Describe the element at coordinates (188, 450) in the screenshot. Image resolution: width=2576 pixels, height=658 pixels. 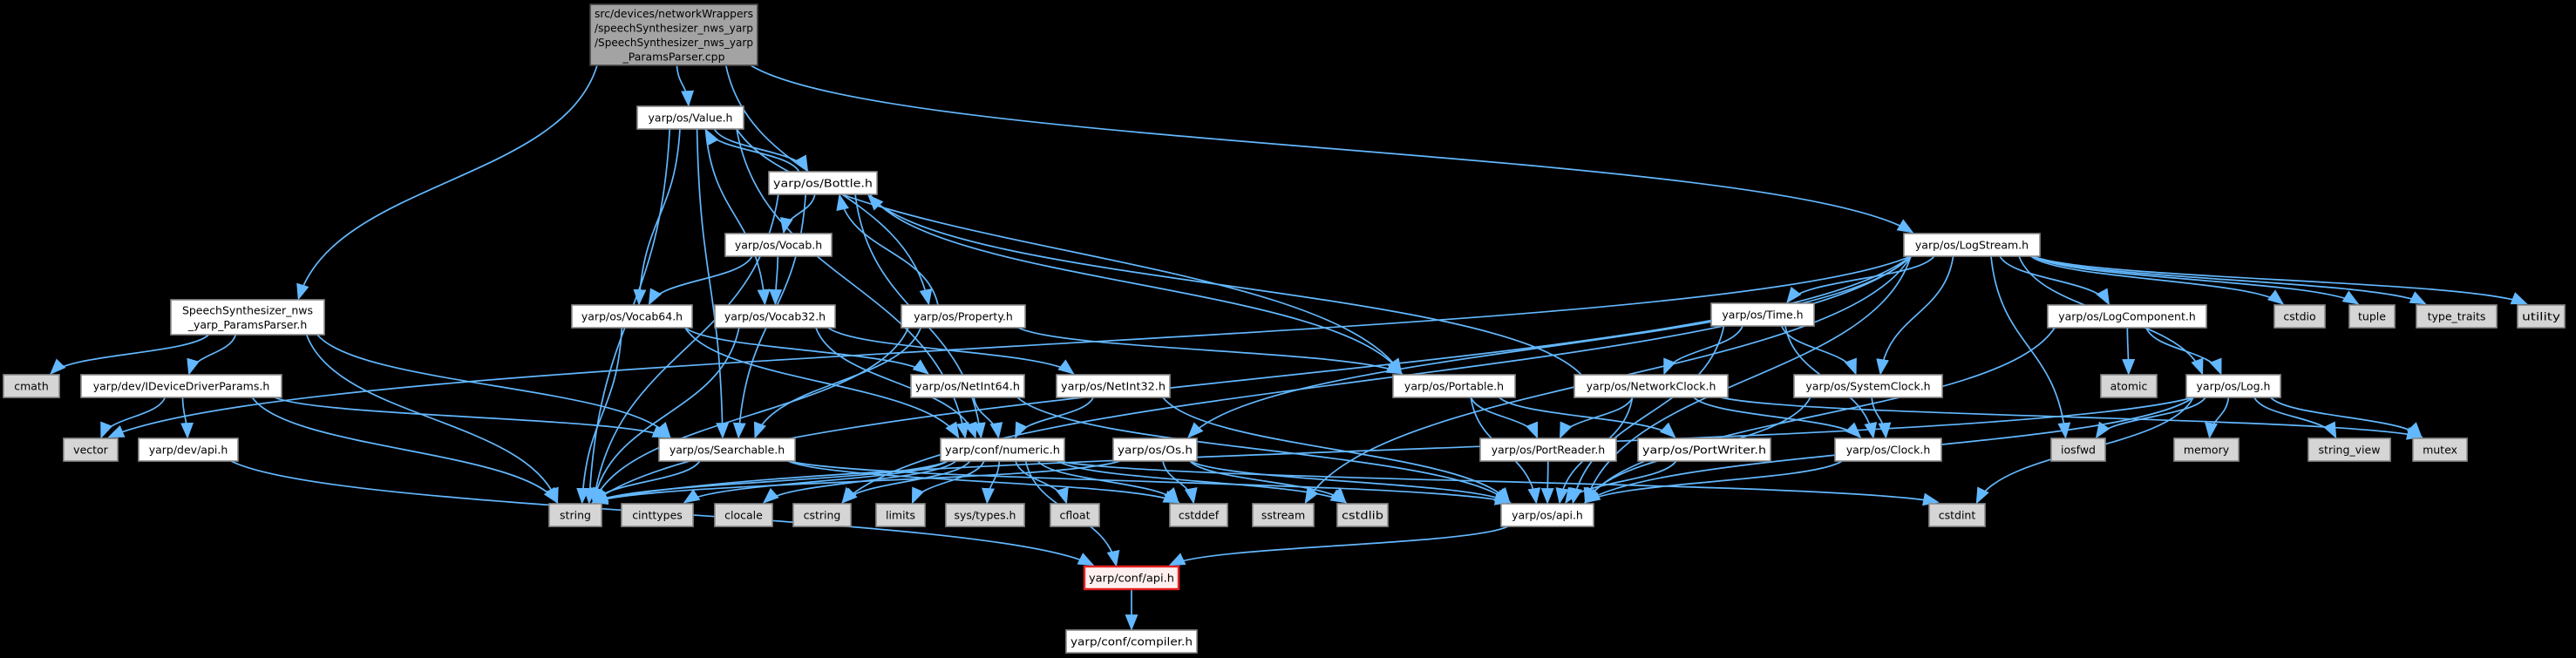
I see `graph-node-devapi_h: yarp/dev/api.h` at that location.